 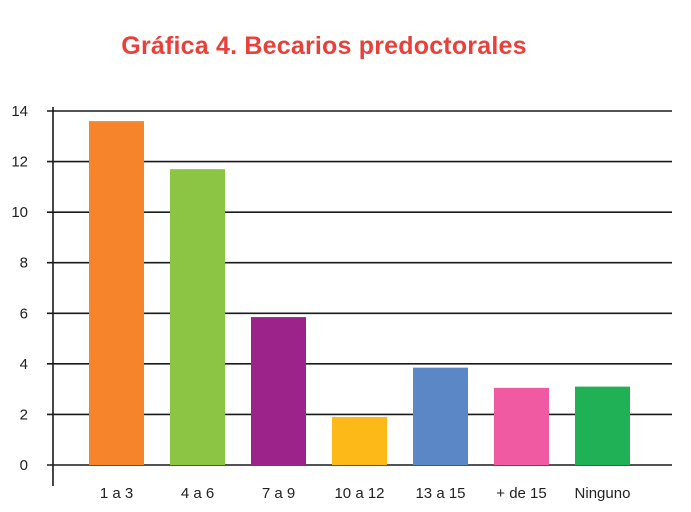 I want to click on x-tick-label-2: 4 a 6, so click(x=197, y=493).